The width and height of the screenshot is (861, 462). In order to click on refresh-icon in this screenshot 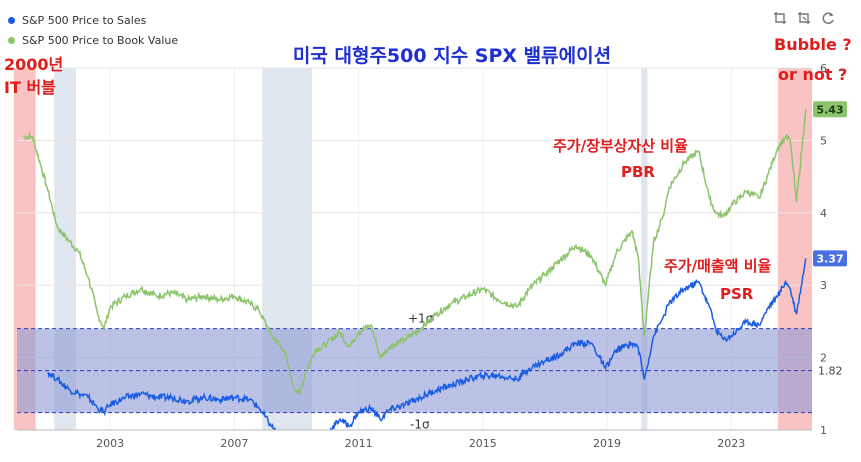, I will do `click(828, 17)`.